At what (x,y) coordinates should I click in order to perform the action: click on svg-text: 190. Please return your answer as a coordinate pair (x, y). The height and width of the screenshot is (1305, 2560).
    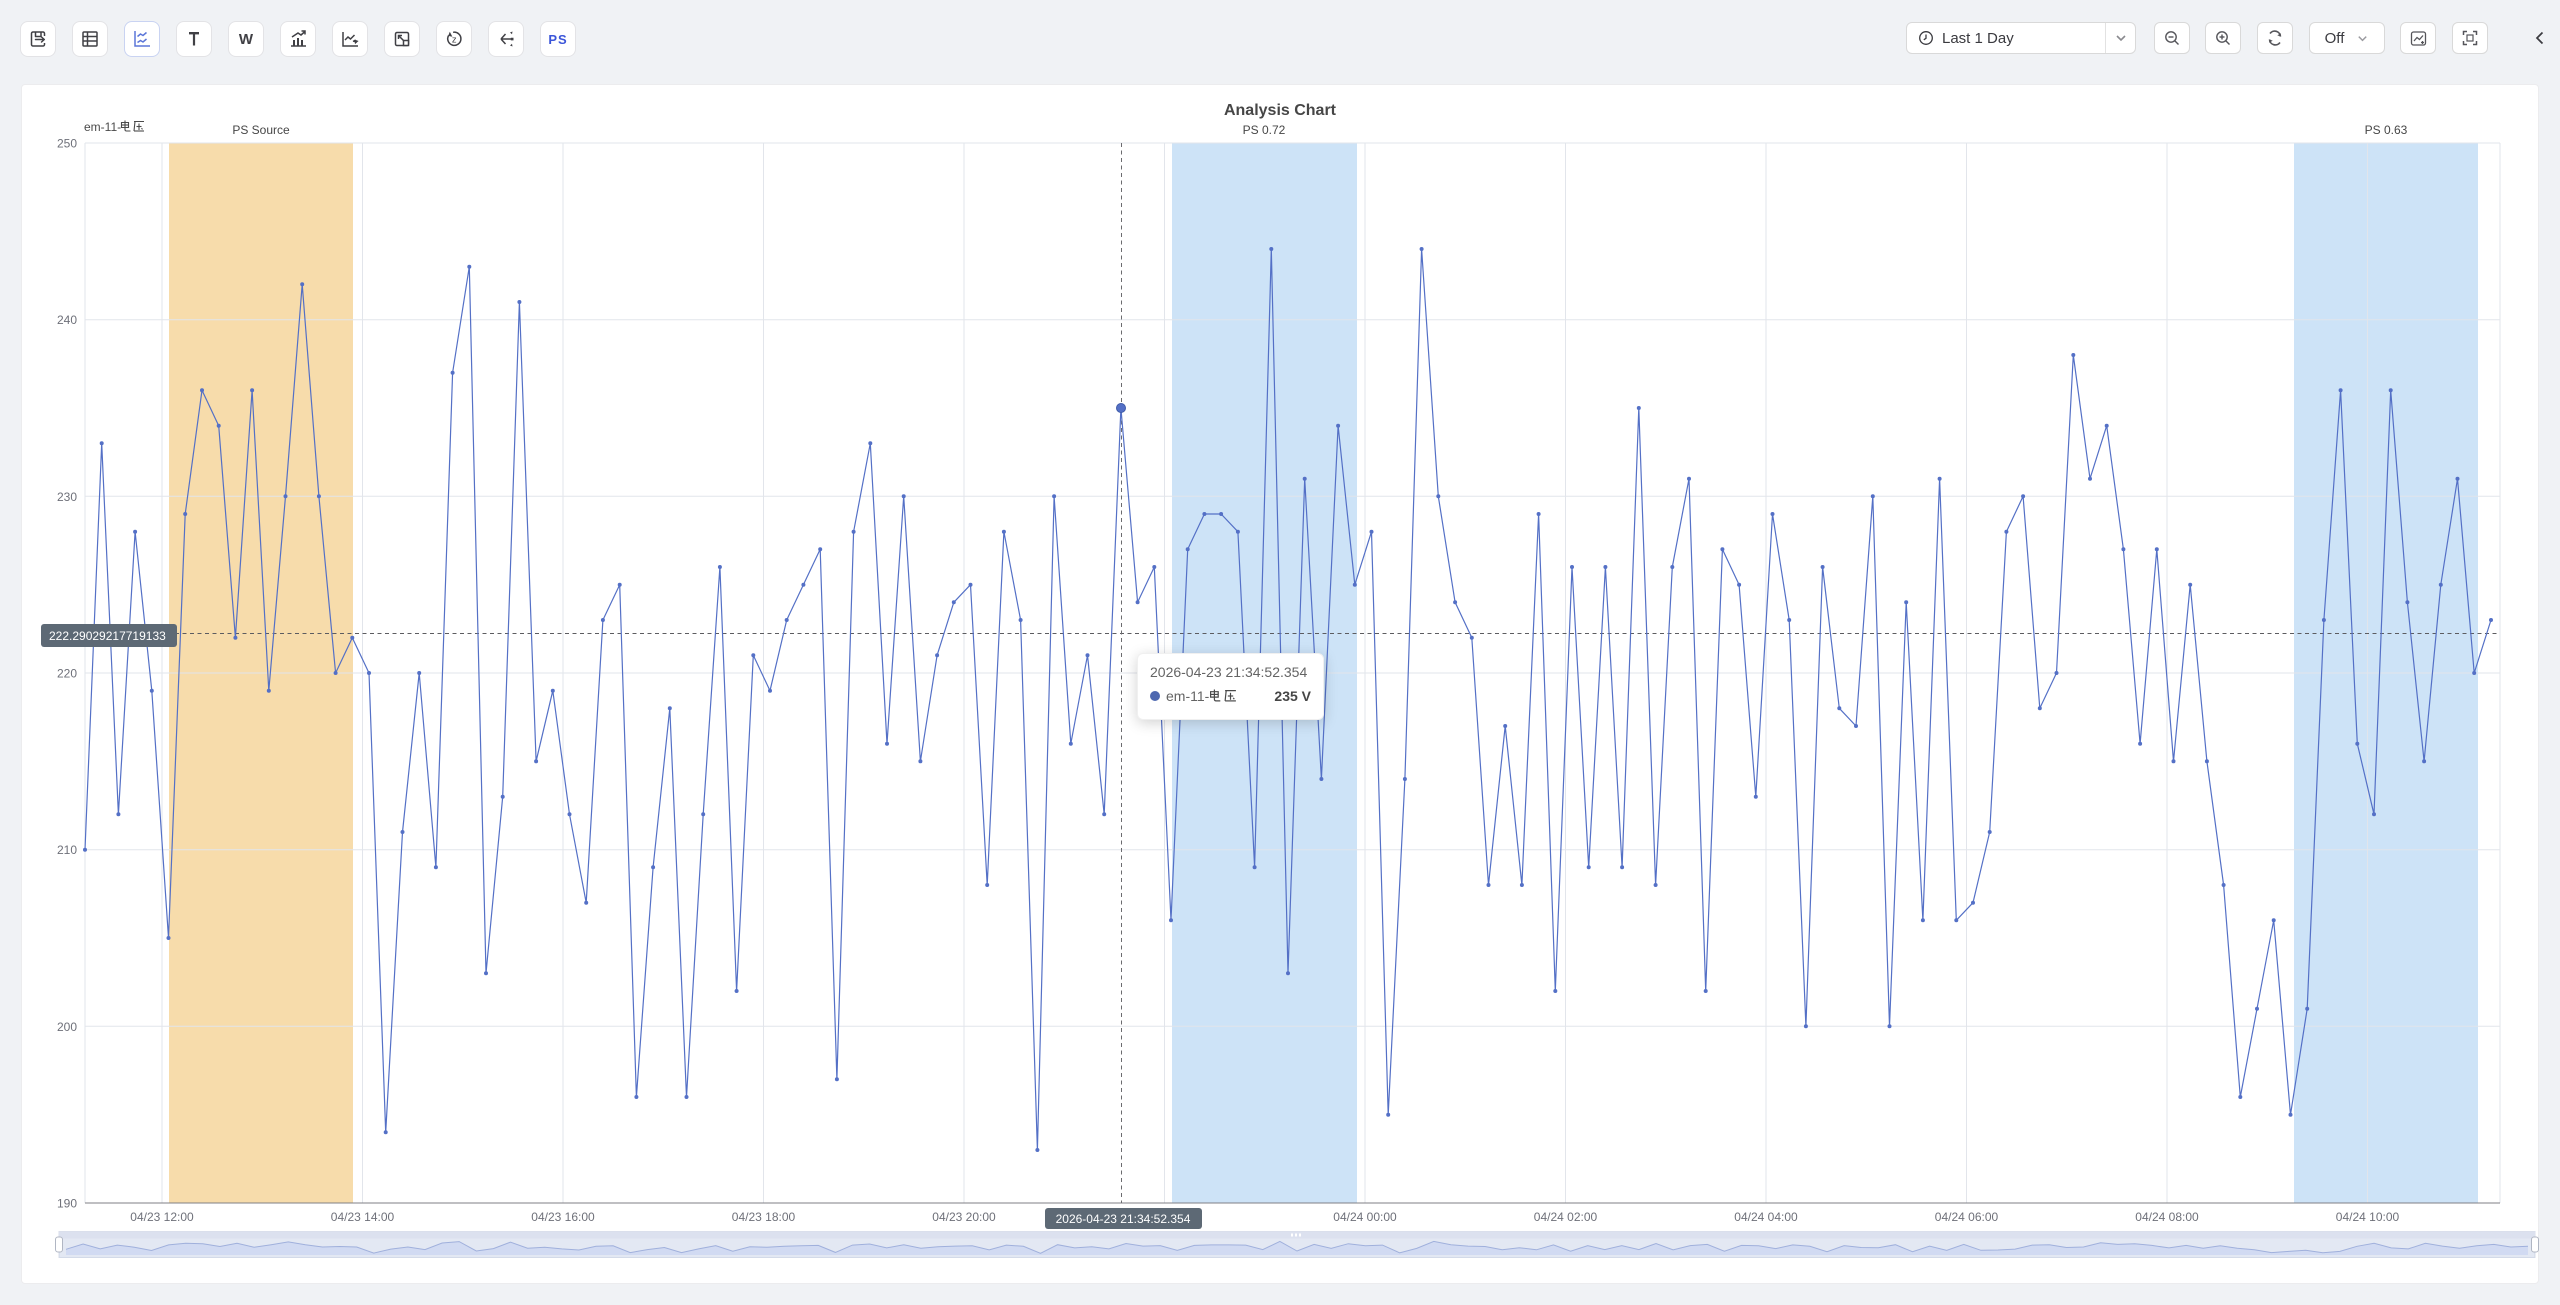
    Looking at the image, I should click on (67, 1204).